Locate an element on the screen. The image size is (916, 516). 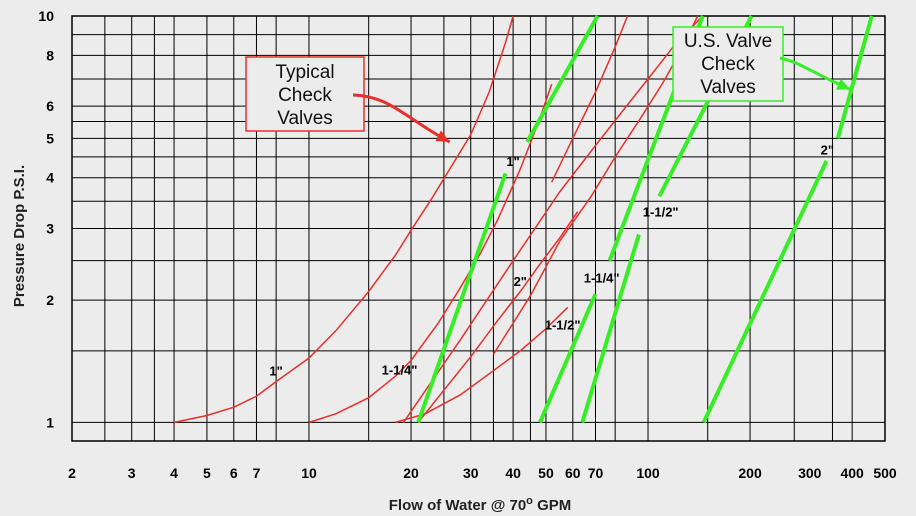
y-tick-label: 10 is located at coordinates (46, 16).